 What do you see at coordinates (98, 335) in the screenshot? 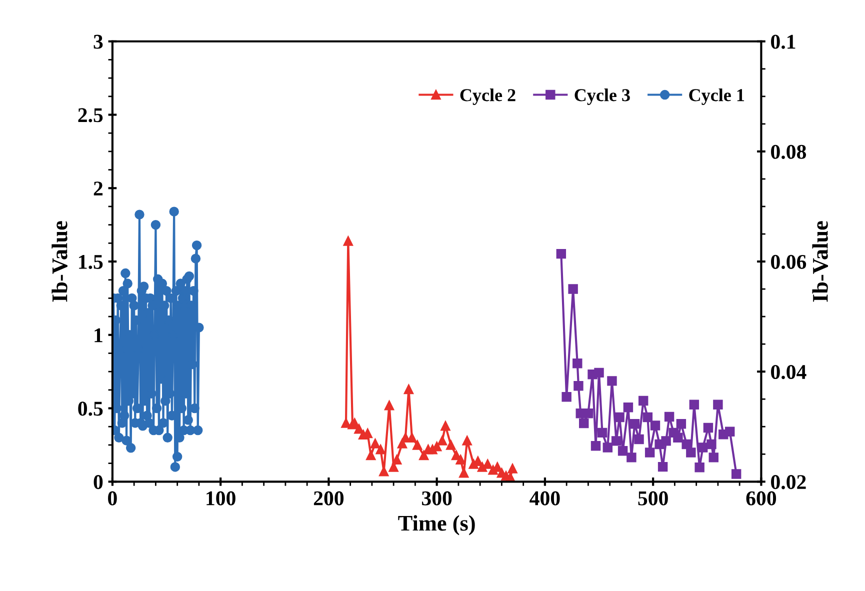
I see `y-tick-label: 1` at bounding box center [98, 335].